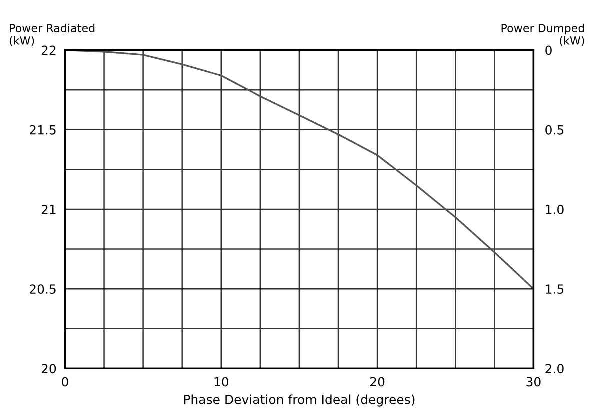 This screenshot has width=593, height=419. Describe the element at coordinates (43, 130) in the screenshot. I see `y-tick-label: 21.5` at that location.